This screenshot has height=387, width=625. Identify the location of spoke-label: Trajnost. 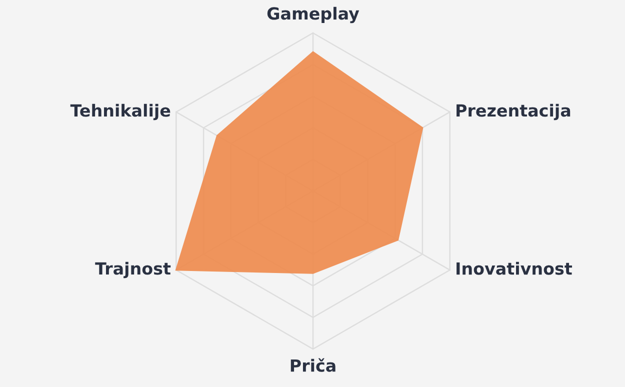
(133, 270).